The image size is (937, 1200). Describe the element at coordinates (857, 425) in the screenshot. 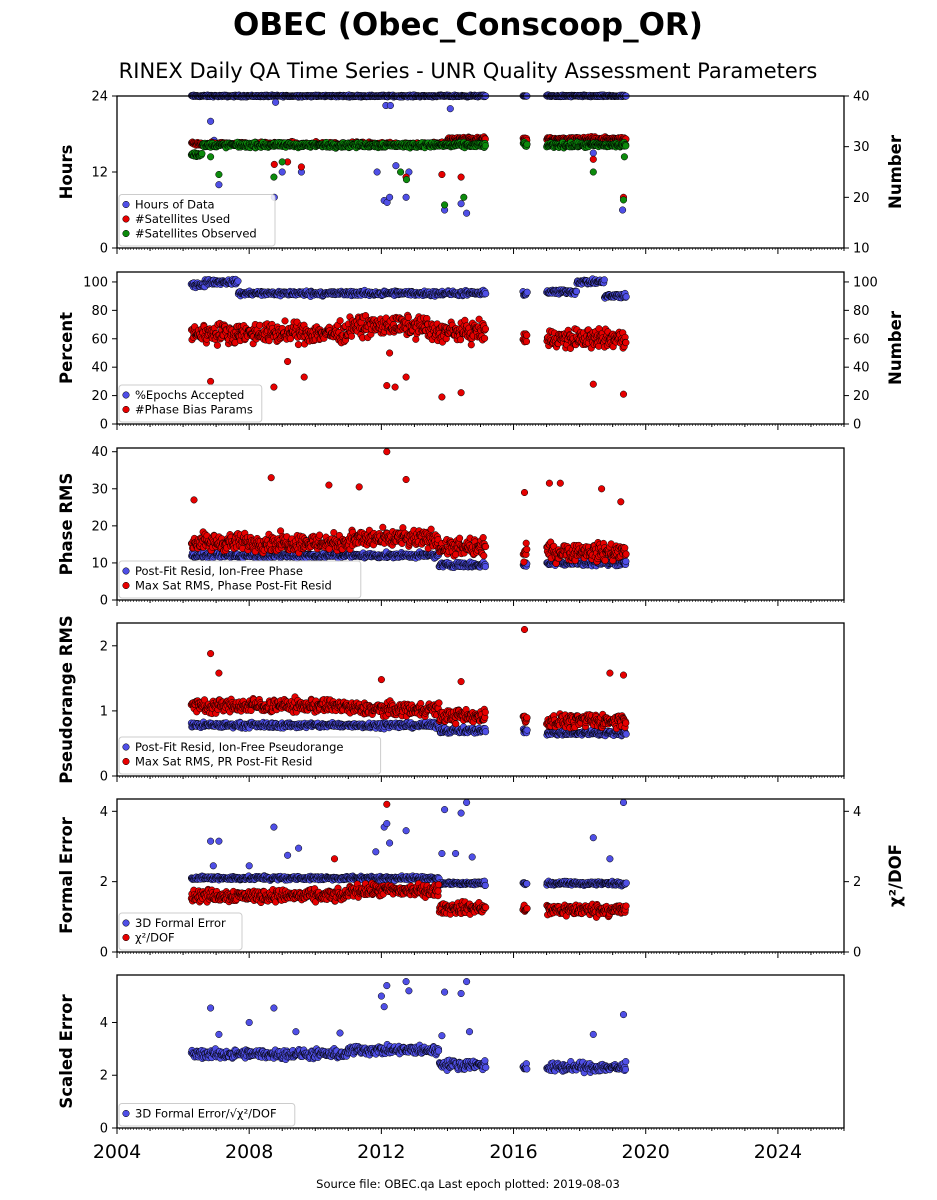

I see `y2-tick-label: 0` at that location.